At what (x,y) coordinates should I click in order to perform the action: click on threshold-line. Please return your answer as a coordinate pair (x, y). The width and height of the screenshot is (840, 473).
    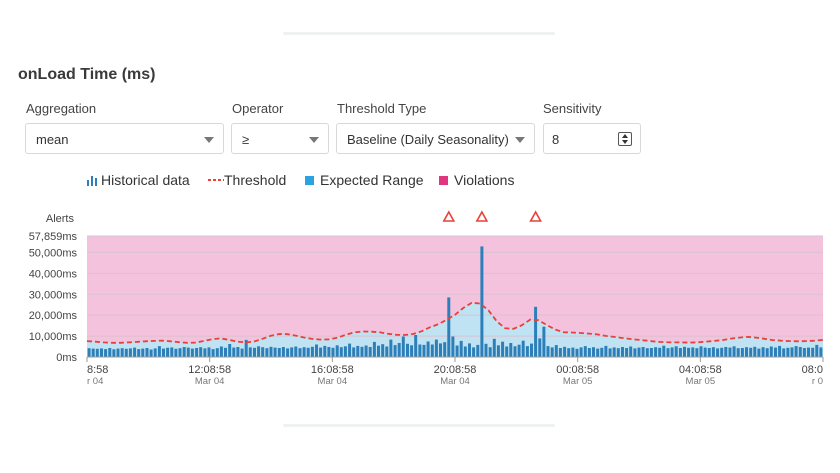
    Looking at the image, I should click on (455, 322).